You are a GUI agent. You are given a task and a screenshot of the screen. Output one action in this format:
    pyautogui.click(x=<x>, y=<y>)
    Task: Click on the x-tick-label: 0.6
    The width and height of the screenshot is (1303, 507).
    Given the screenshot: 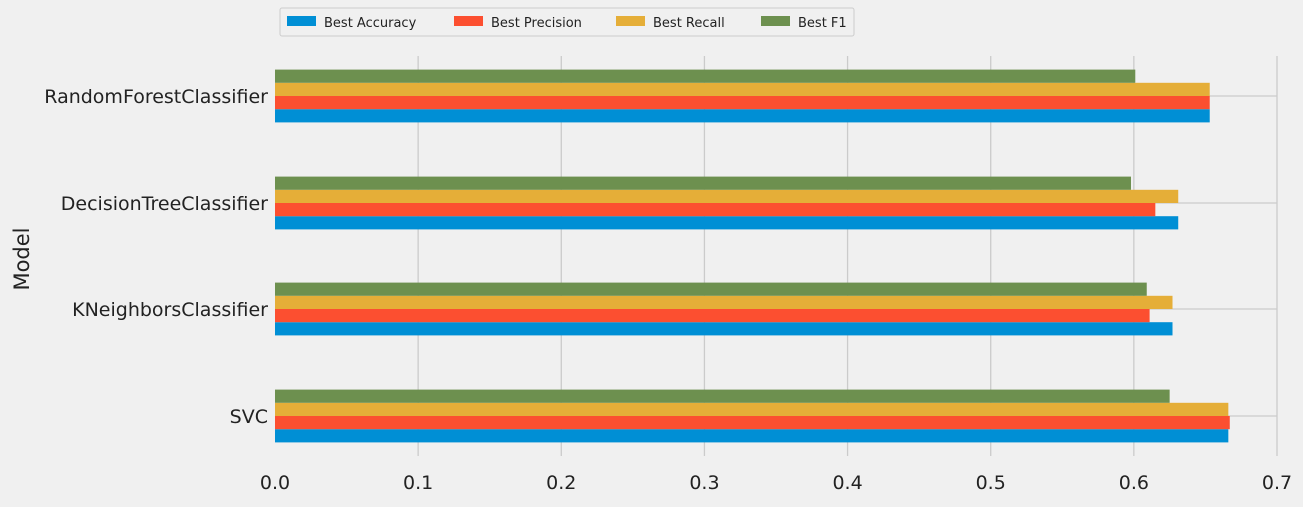 What is the action you would take?
    pyautogui.click(x=1134, y=483)
    